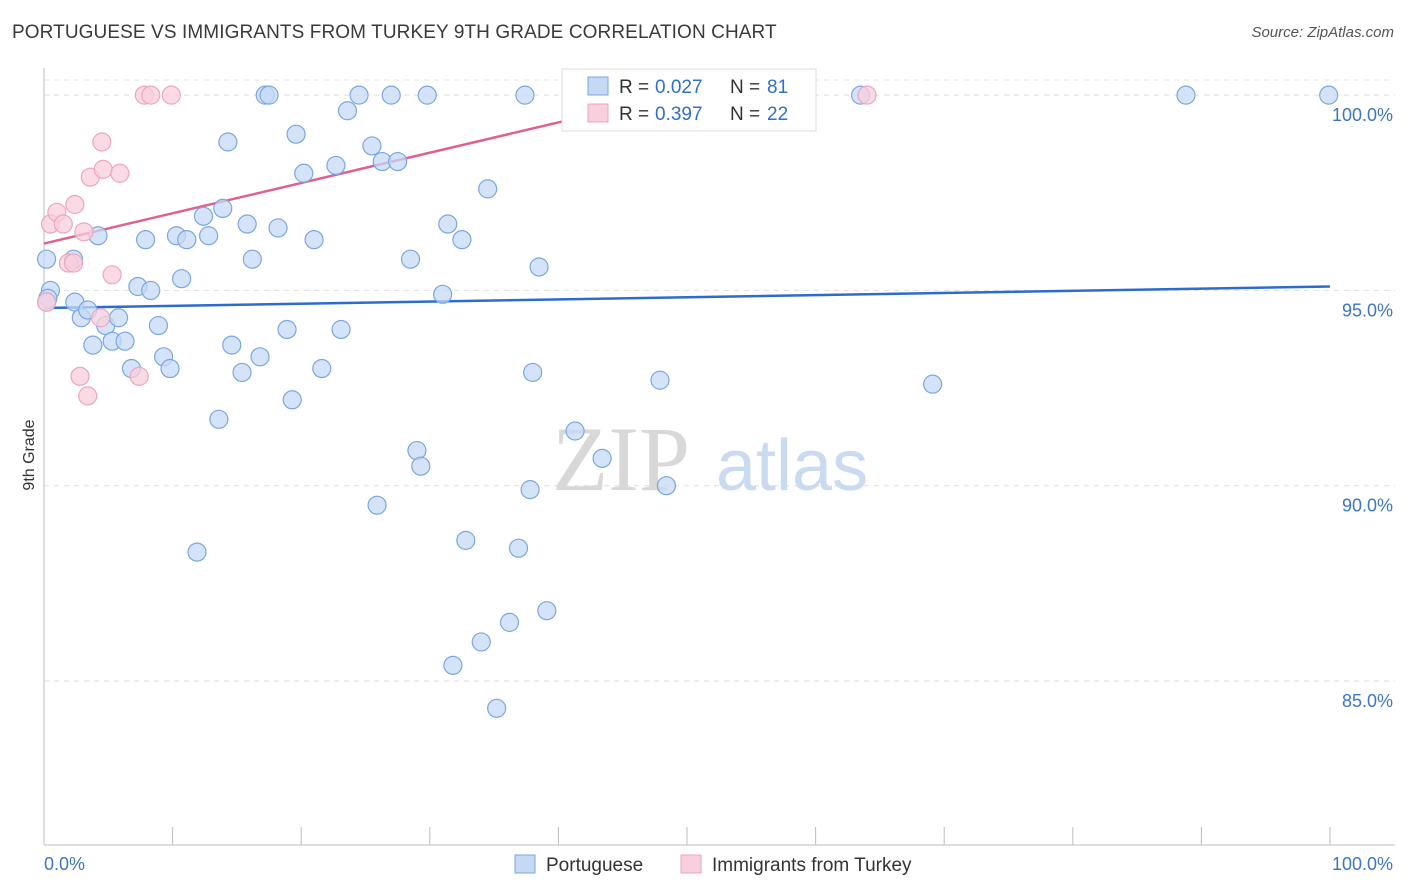  What do you see at coordinates (1362, 864) in the screenshot?
I see `x-tick-label-max: 100.0%` at bounding box center [1362, 864].